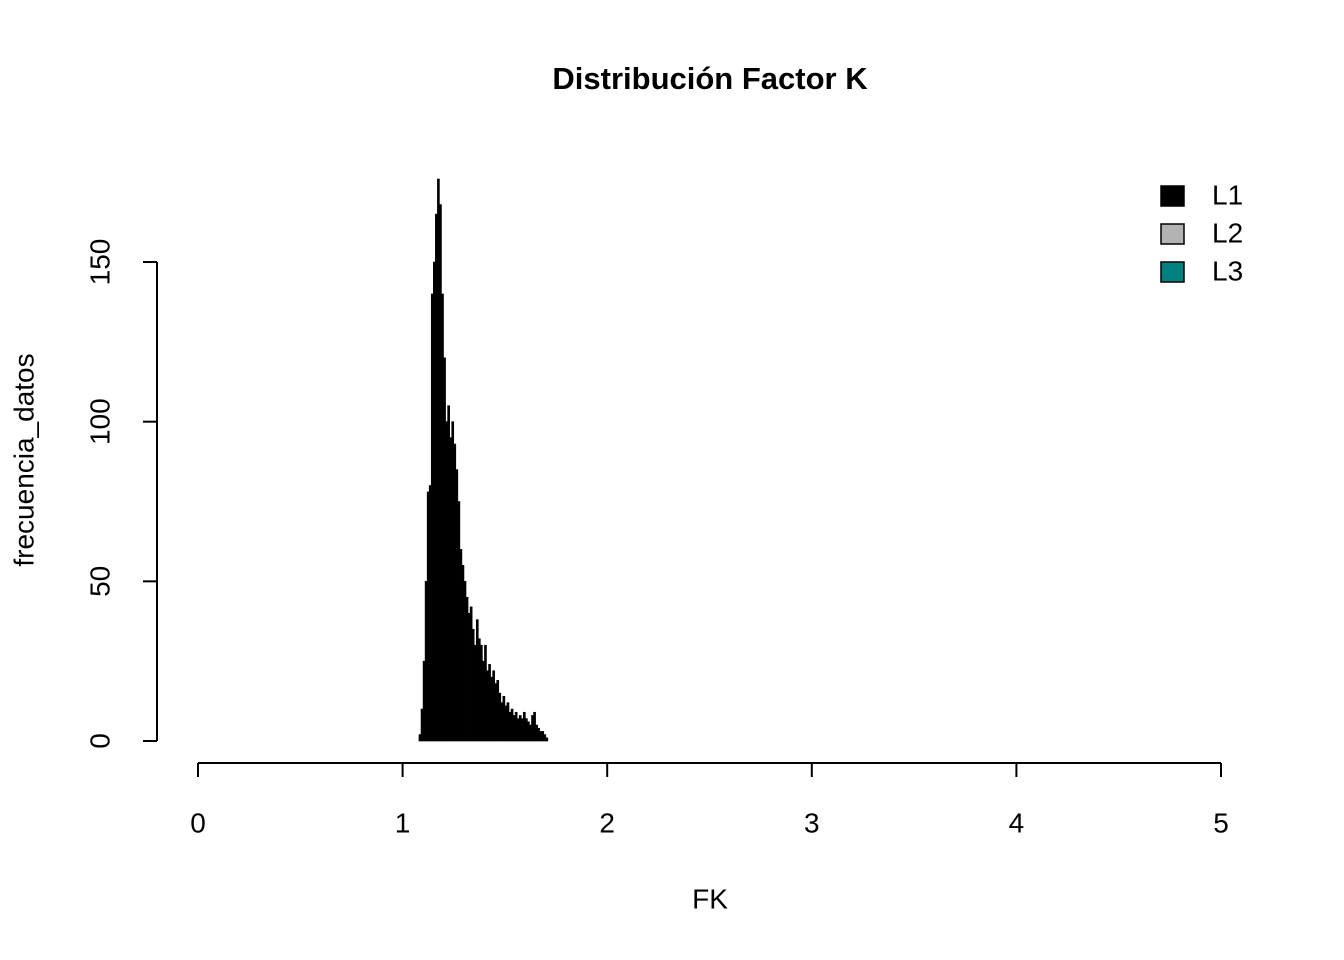 Image resolution: width=1344 pixels, height=960 pixels. What do you see at coordinates (710, 898) in the screenshot?
I see `x-axis-label: FK` at bounding box center [710, 898].